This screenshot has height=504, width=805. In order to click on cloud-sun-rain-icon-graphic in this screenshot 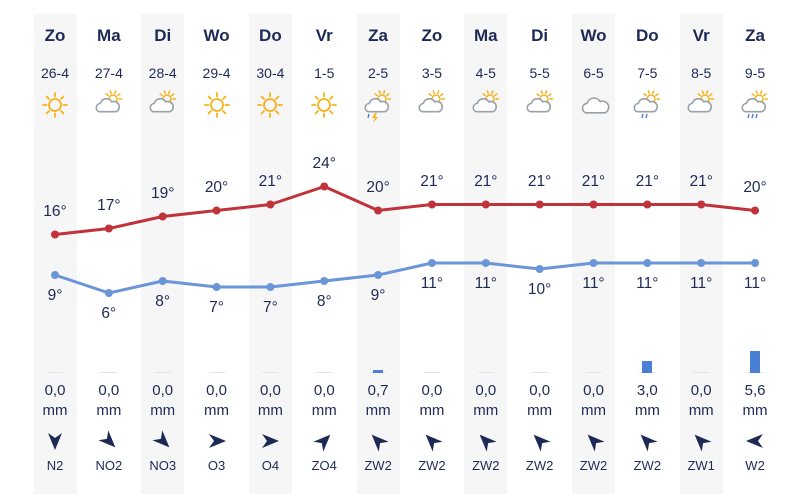, I will do `click(647, 104)`.